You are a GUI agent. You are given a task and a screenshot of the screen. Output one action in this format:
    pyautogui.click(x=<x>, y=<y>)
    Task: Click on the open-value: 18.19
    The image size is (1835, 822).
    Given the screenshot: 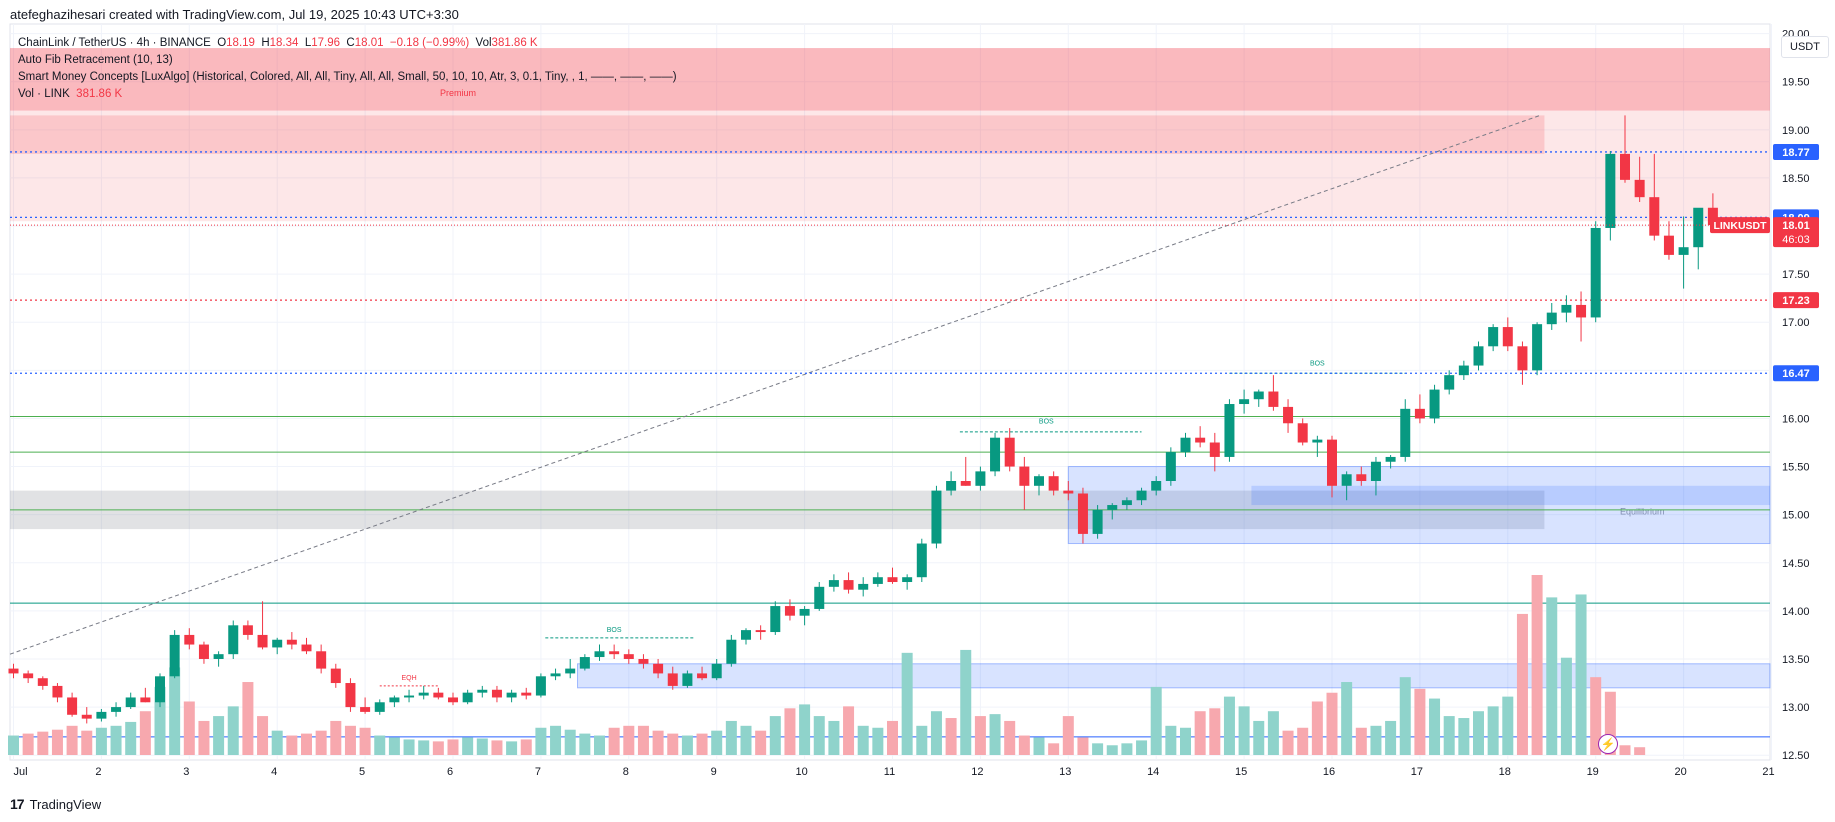 What is the action you would take?
    pyautogui.click(x=240, y=43)
    